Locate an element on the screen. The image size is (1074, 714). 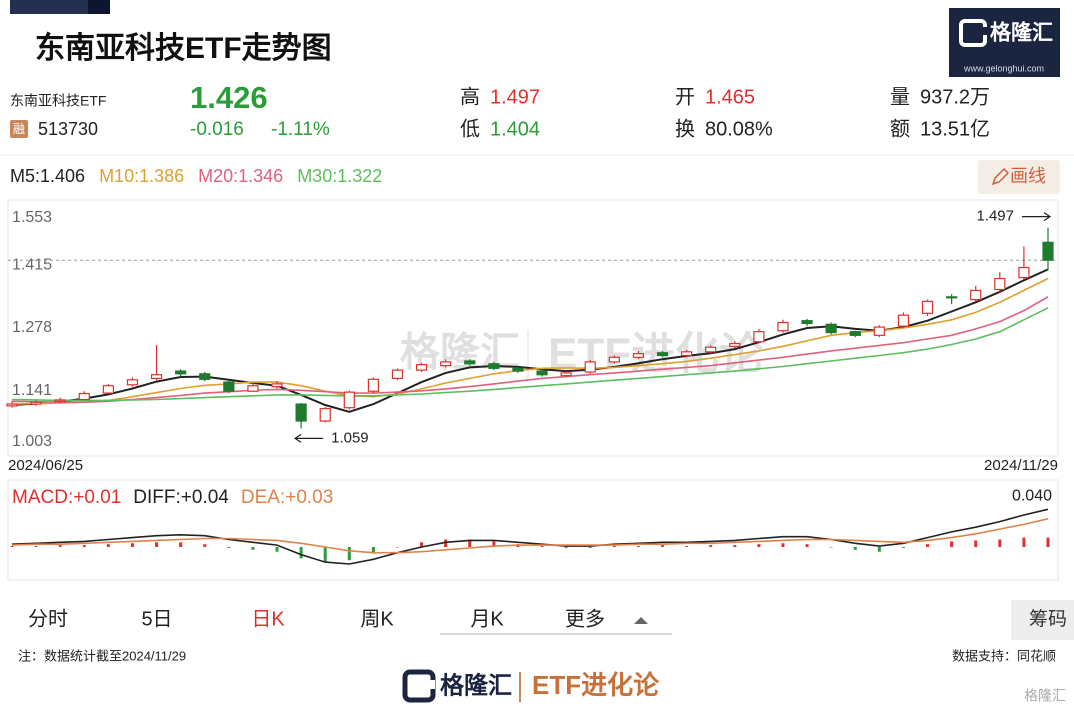
brand-icon is located at coordinates (428, 684).